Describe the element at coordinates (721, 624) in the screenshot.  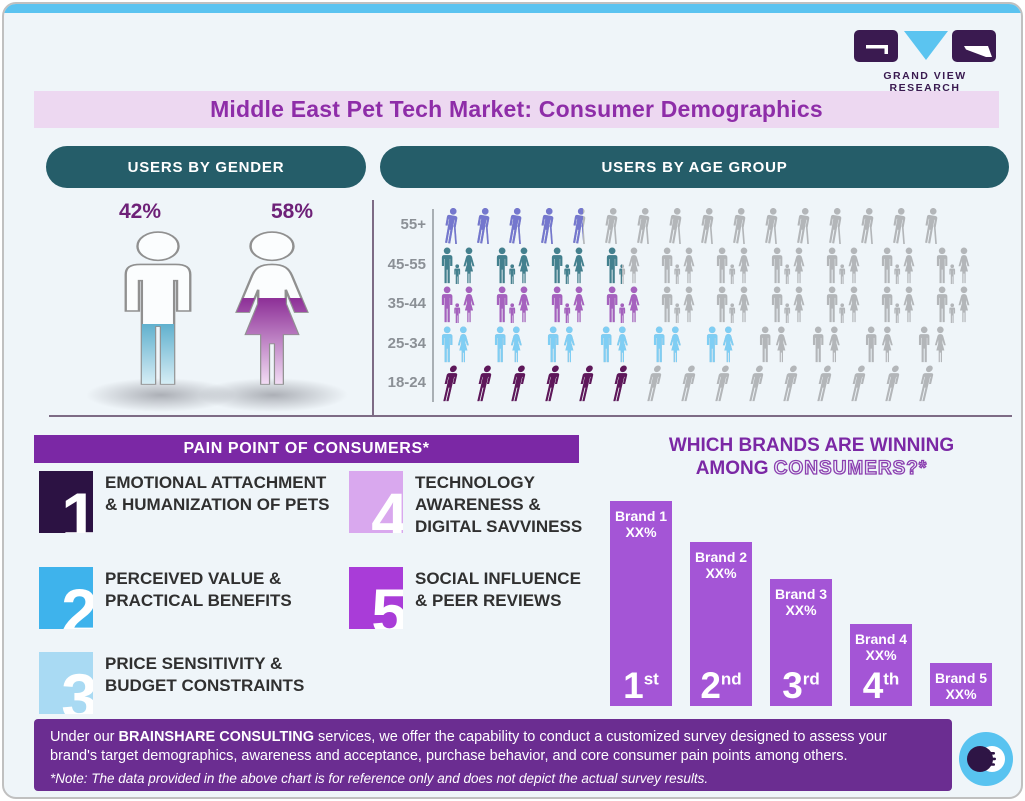
I see `brand-bar-brand-2: Brand 2 XX% 2nd` at that location.